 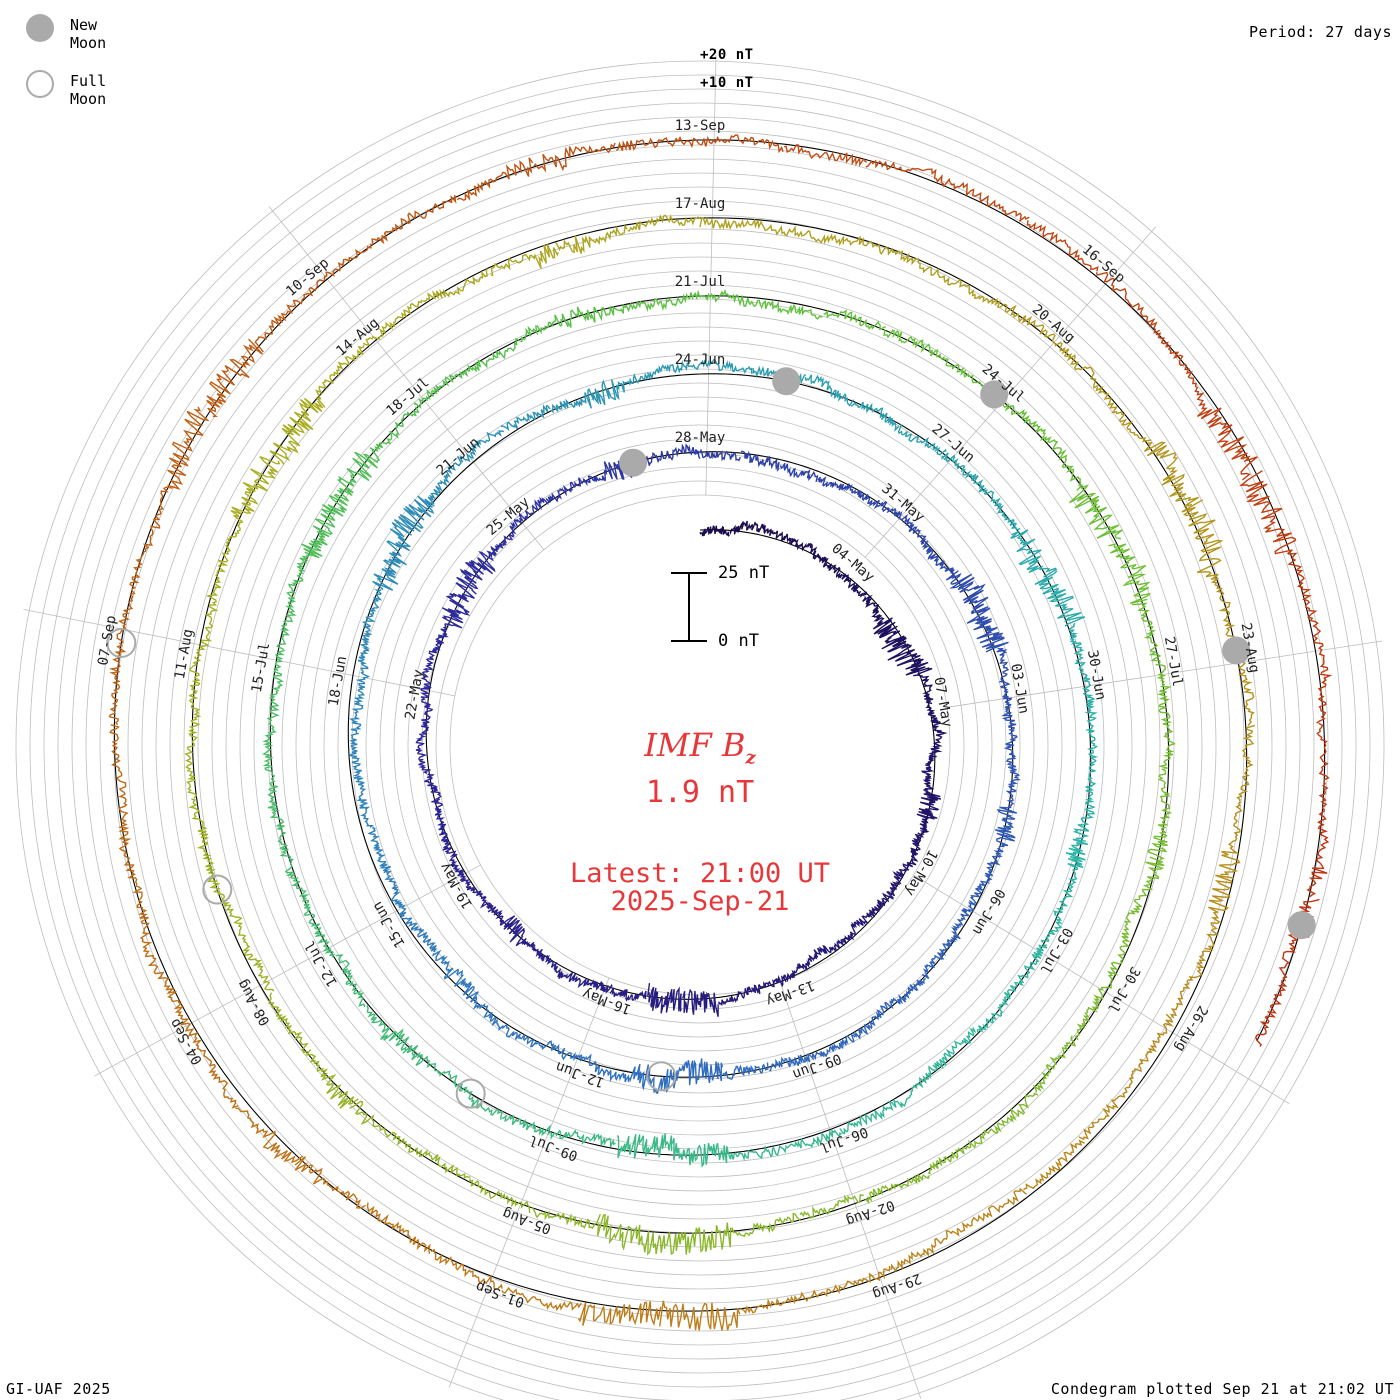 I want to click on date-label: 21-Jun, so click(x=458, y=456).